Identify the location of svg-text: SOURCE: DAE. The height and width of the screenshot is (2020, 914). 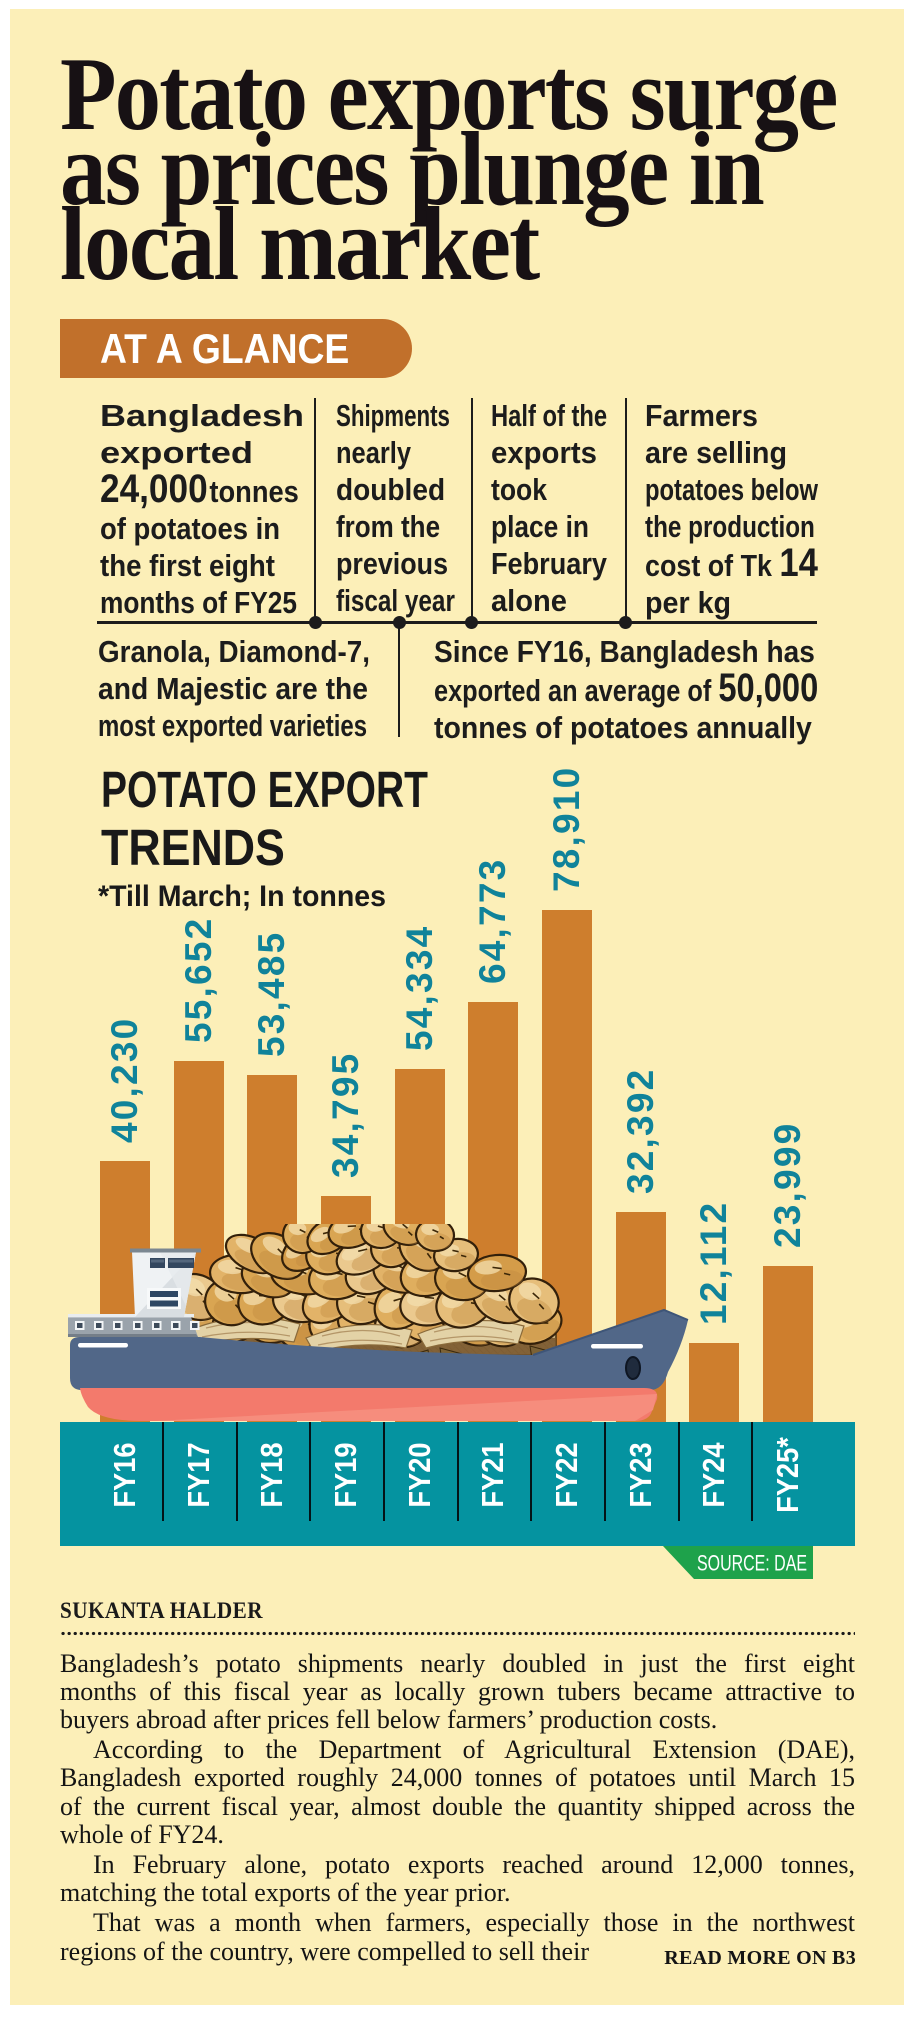
(752, 1563).